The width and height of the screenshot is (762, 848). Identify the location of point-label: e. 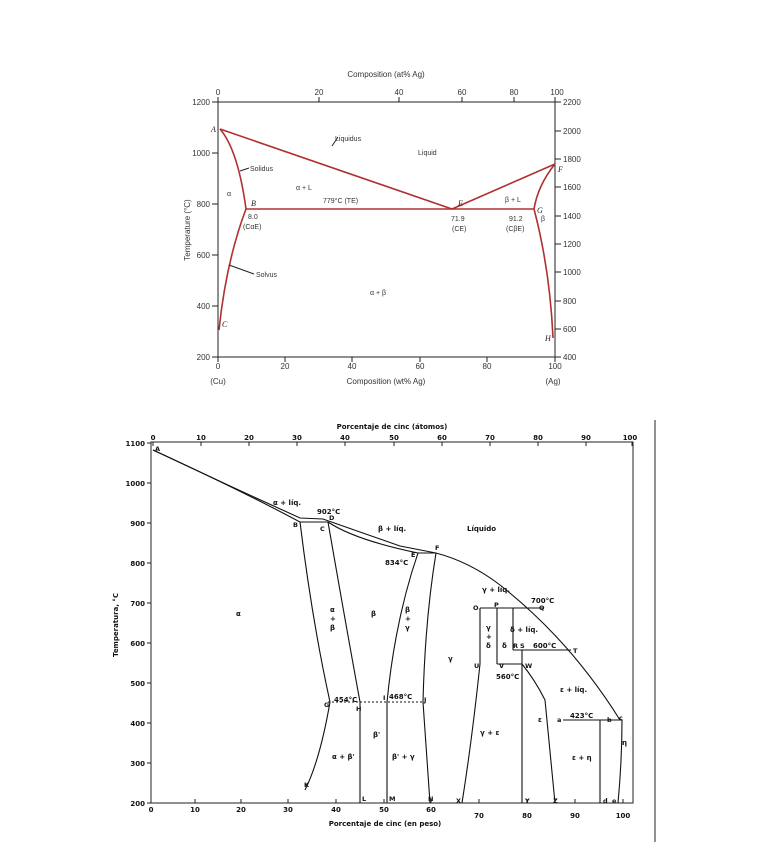
(614, 801).